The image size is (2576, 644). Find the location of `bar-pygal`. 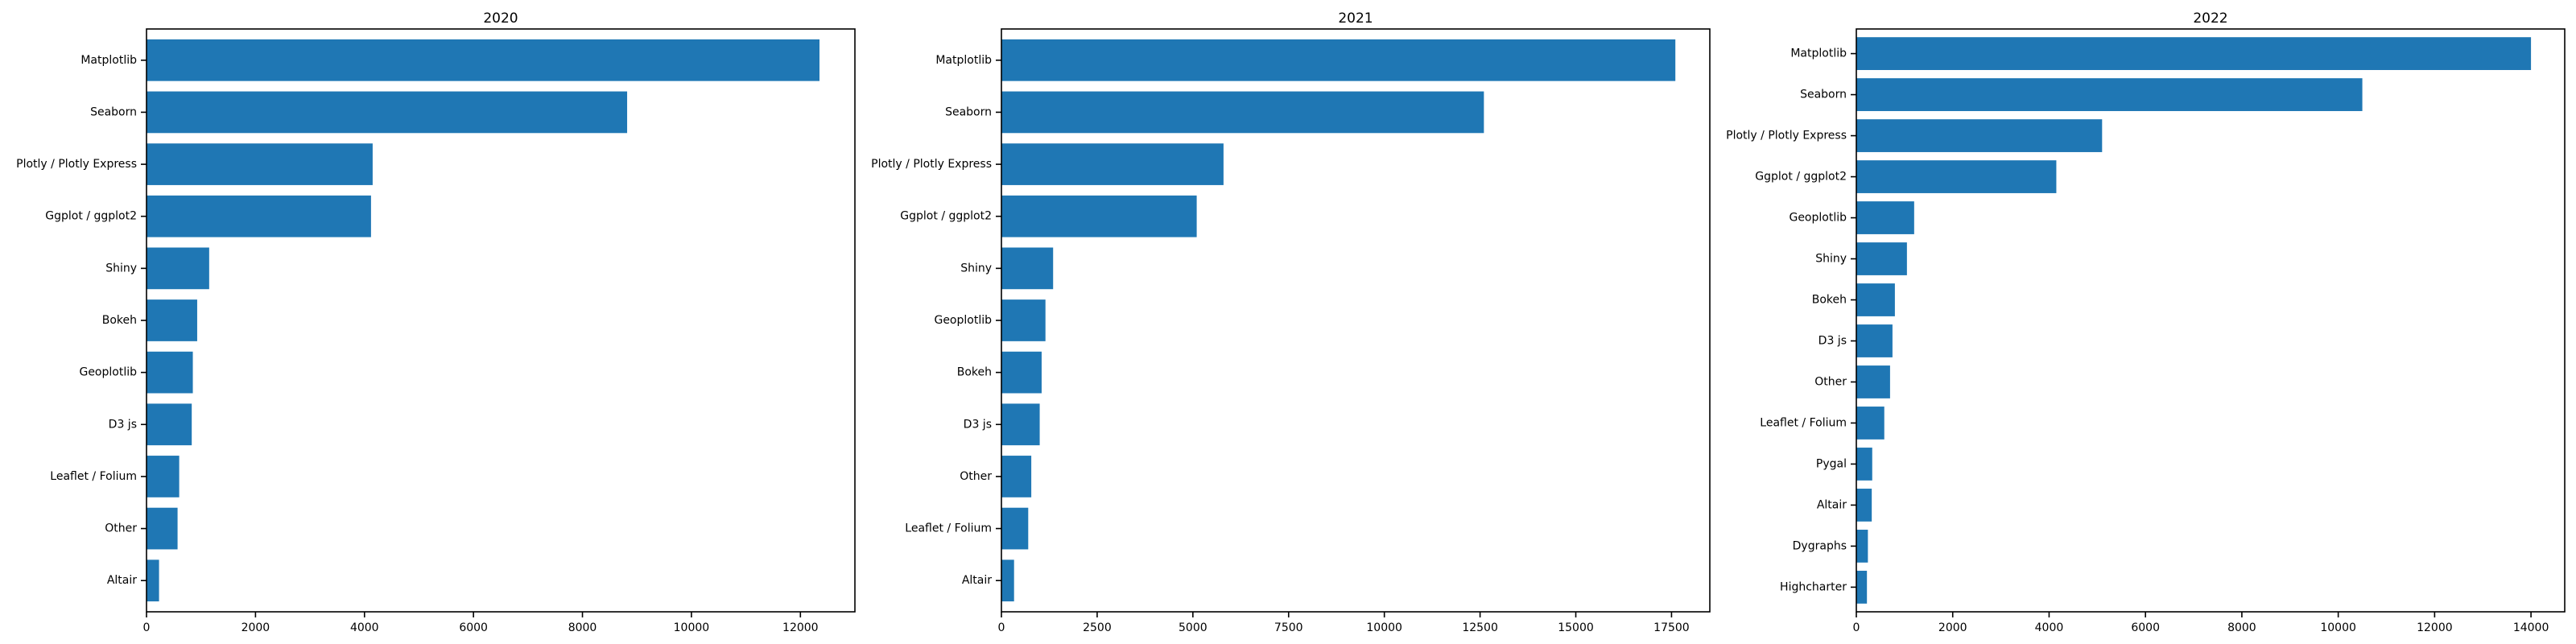

bar-pygal is located at coordinates (1864, 464).